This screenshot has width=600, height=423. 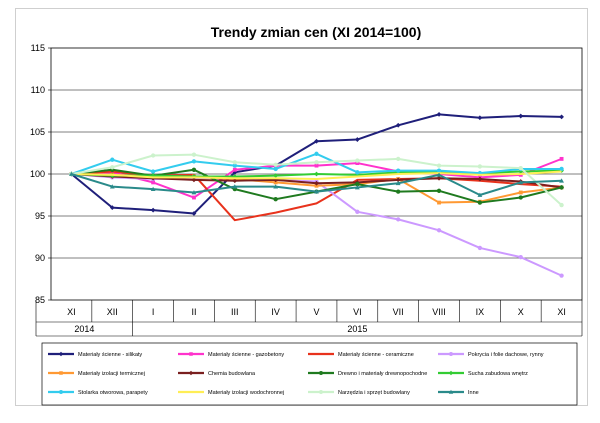 I want to click on legend-item: Chemia budowlana, so click(x=217, y=373).